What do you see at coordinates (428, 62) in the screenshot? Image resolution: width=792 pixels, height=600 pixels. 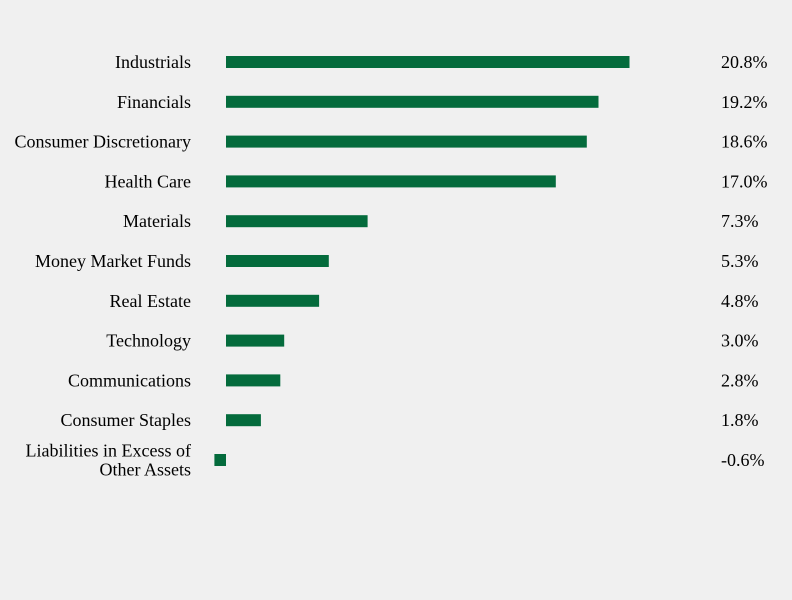 I see `bar-industrials` at bounding box center [428, 62].